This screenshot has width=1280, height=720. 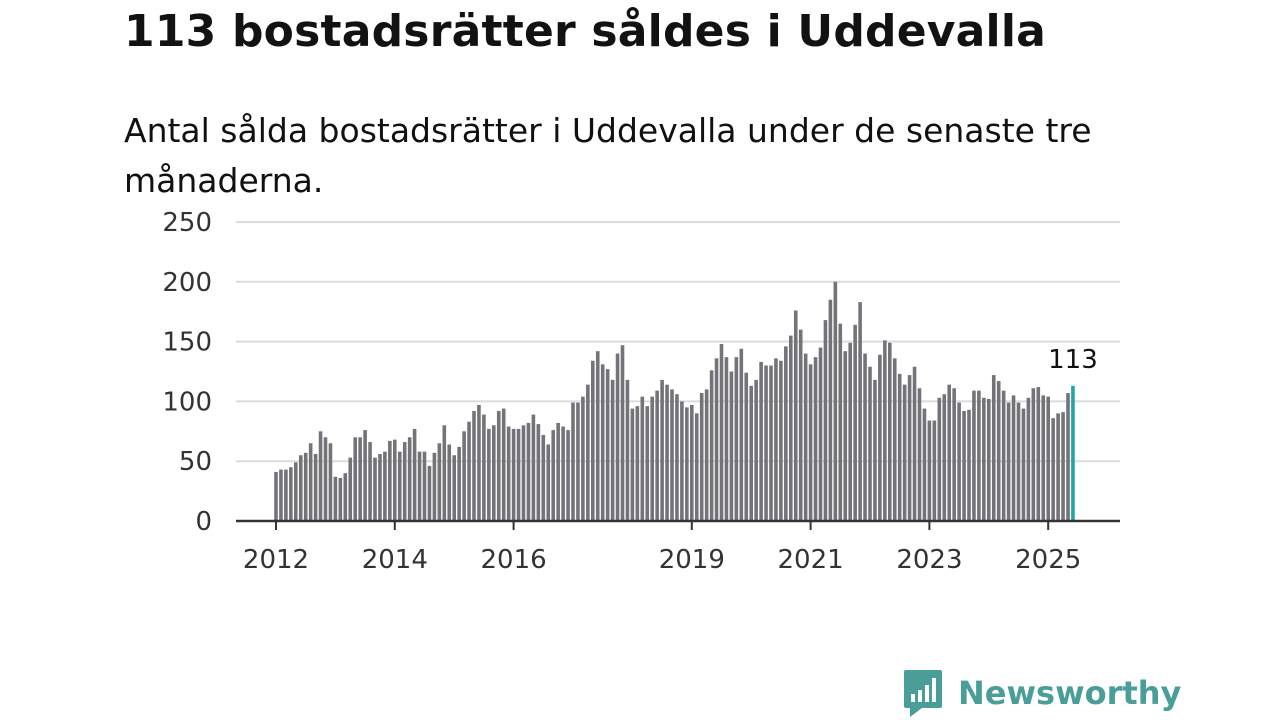 What do you see at coordinates (187, 223) in the screenshot?
I see `y-tick-label: 250` at bounding box center [187, 223].